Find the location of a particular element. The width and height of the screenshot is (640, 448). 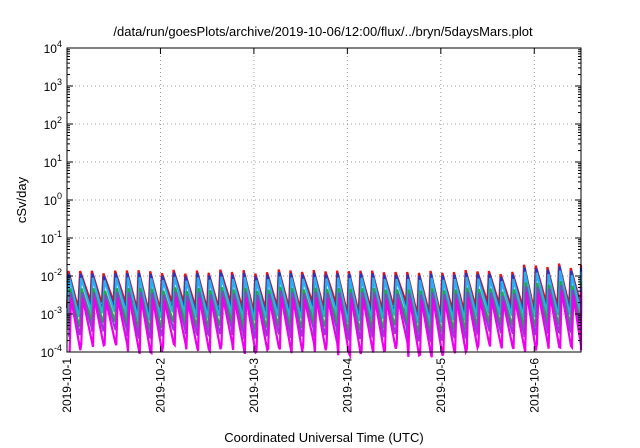

x-axis-label: Coordinated Universal Time (UTC) is located at coordinates (323, 437).